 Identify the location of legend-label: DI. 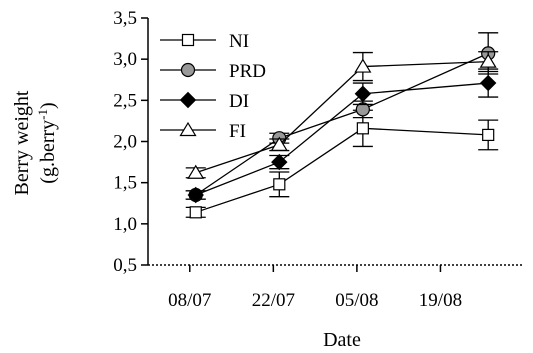
(239, 101).